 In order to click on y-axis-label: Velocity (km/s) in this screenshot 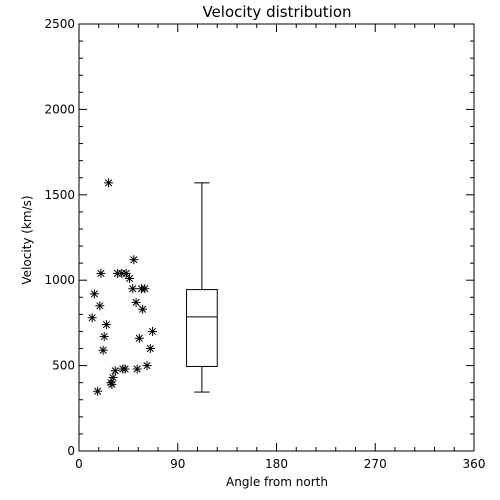, I will do `click(27, 239)`.